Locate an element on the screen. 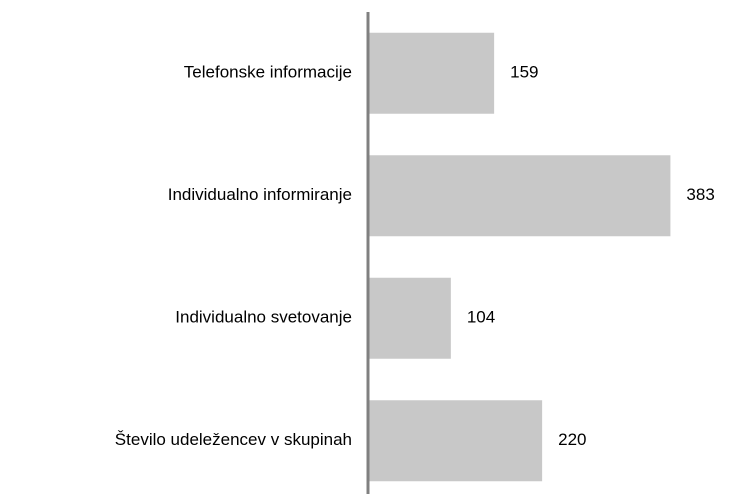 The width and height of the screenshot is (730, 494). value-label: 220 is located at coordinates (572, 439).